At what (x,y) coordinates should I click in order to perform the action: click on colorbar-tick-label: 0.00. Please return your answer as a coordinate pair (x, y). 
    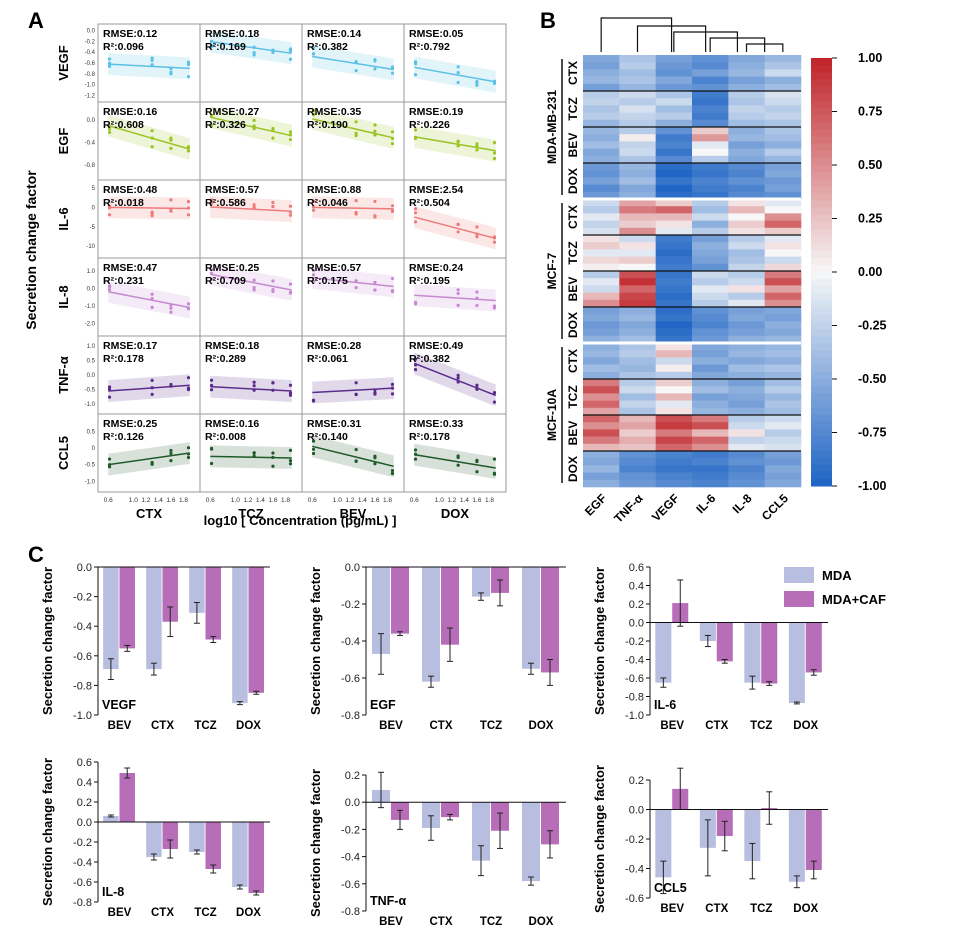
    Looking at the image, I should click on (870, 272).